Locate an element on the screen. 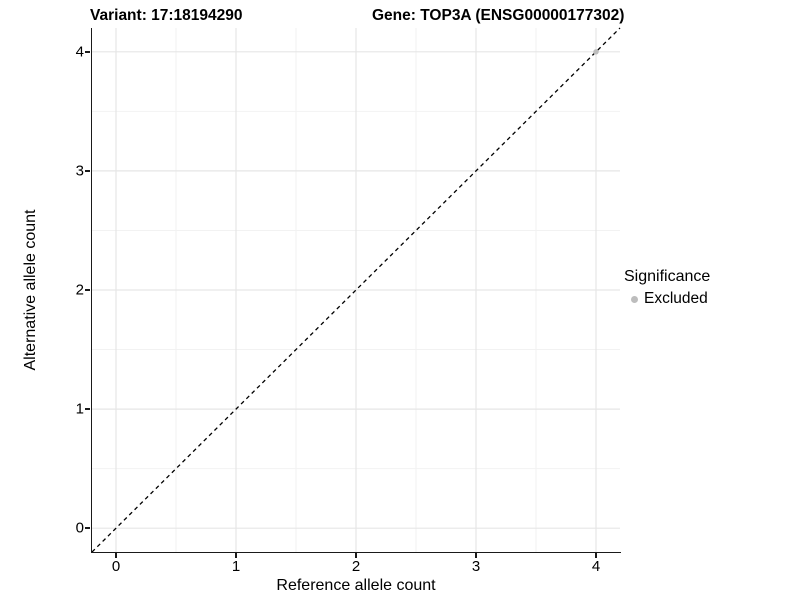  x-tick-label: 0 is located at coordinates (116, 566).